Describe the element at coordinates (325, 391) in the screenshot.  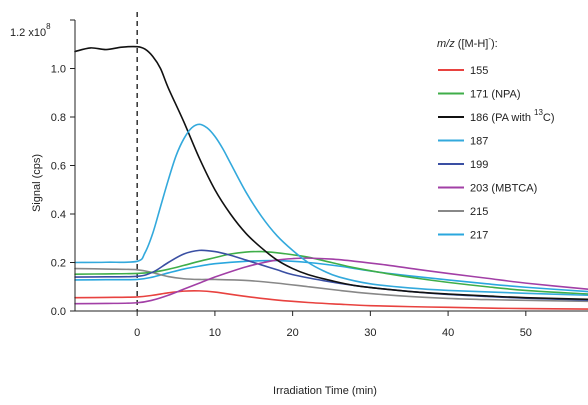
I see `x-axis-title: Irradiation Time (min)` at that location.